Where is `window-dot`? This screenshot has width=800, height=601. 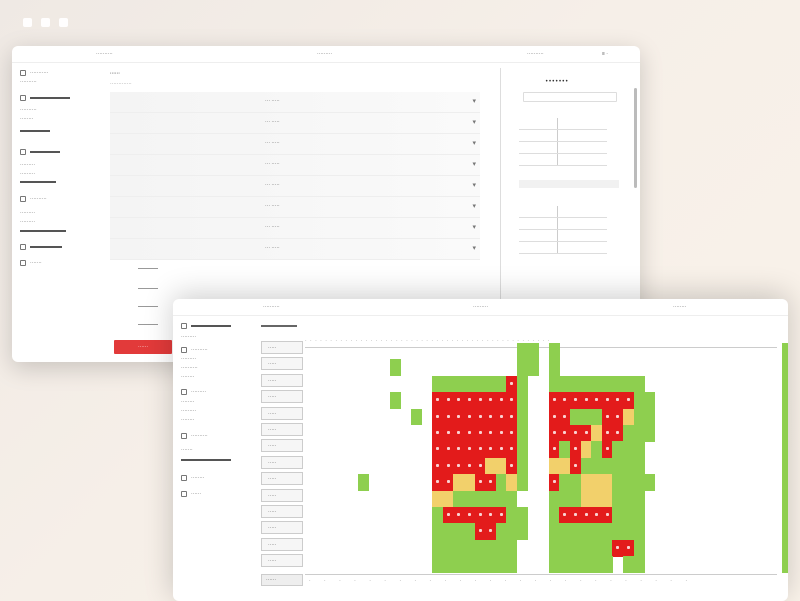 window-dot is located at coordinates (27, 22).